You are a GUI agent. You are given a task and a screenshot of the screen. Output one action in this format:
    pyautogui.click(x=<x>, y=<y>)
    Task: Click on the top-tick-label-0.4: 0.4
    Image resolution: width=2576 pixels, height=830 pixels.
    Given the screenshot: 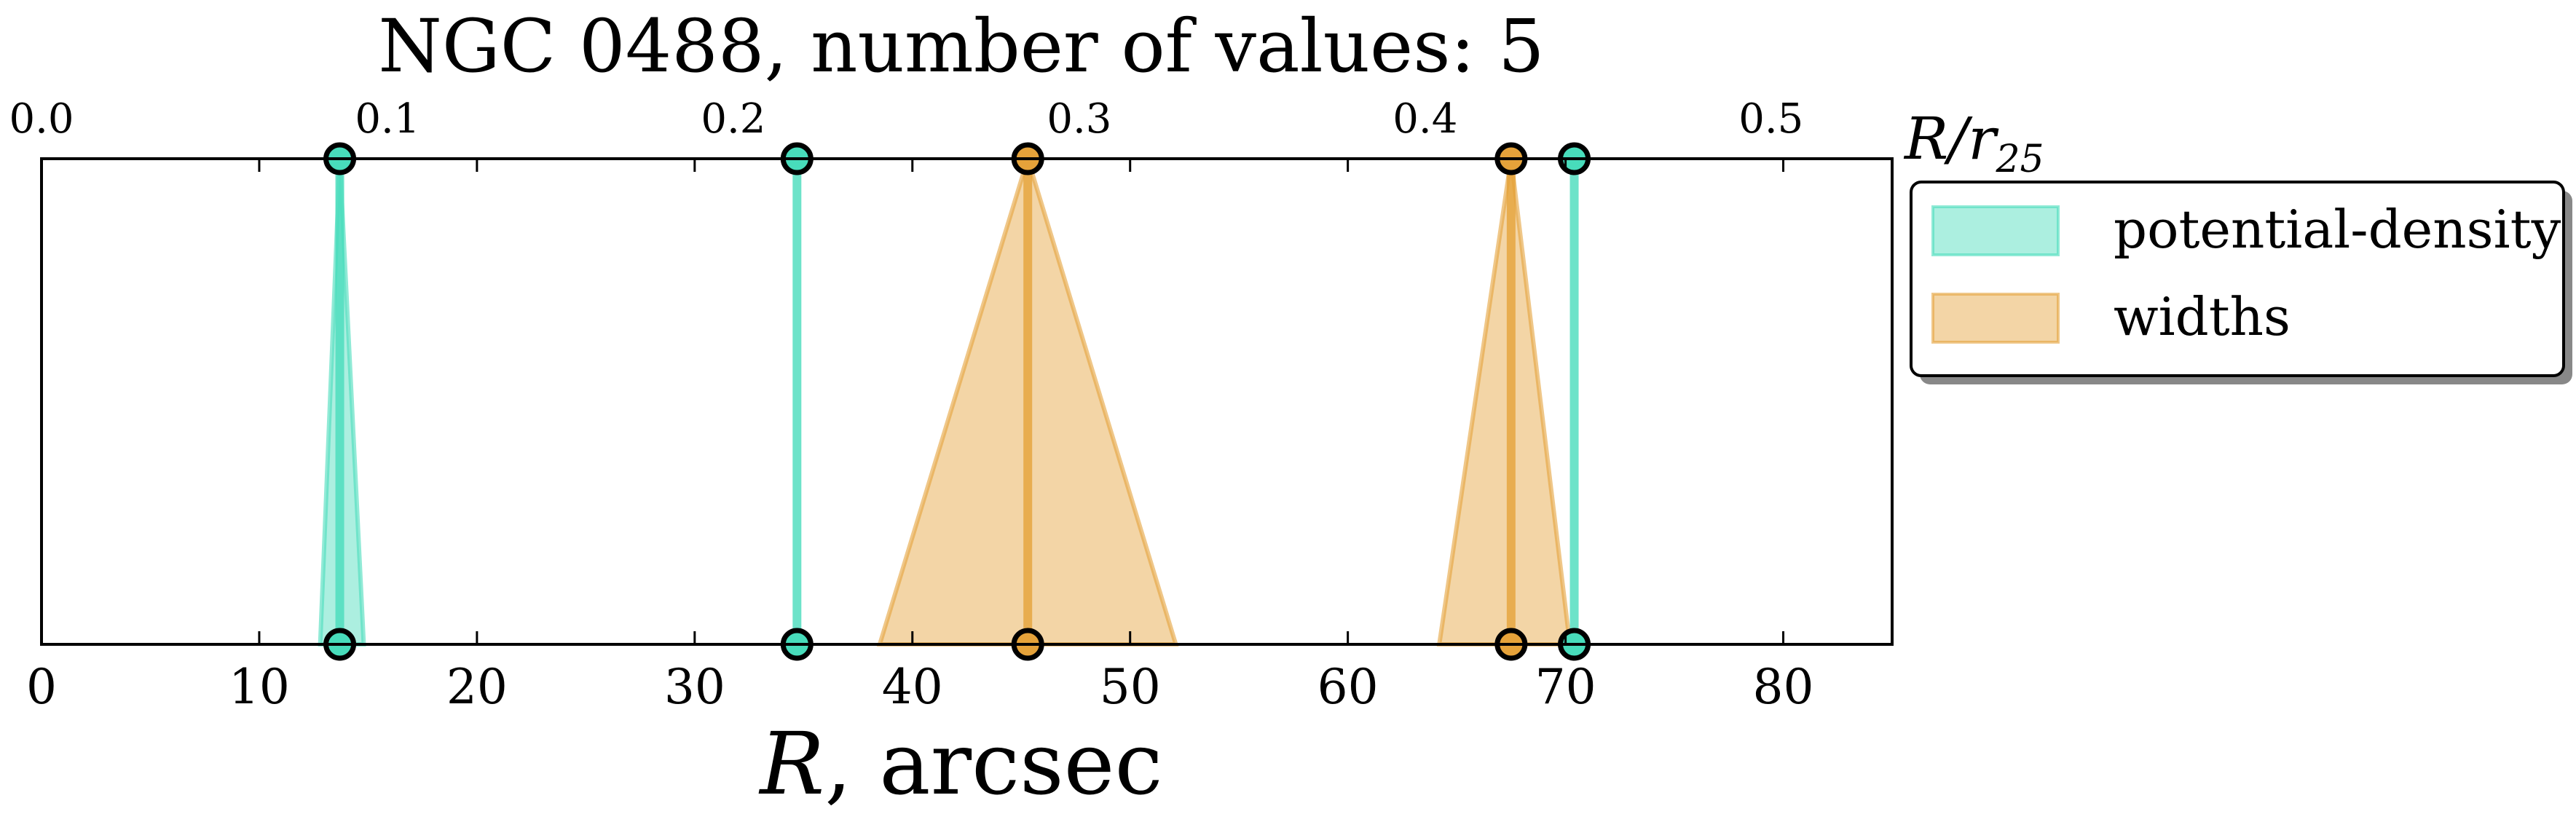 What is the action you would take?
    pyautogui.click(x=1425, y=119)
    